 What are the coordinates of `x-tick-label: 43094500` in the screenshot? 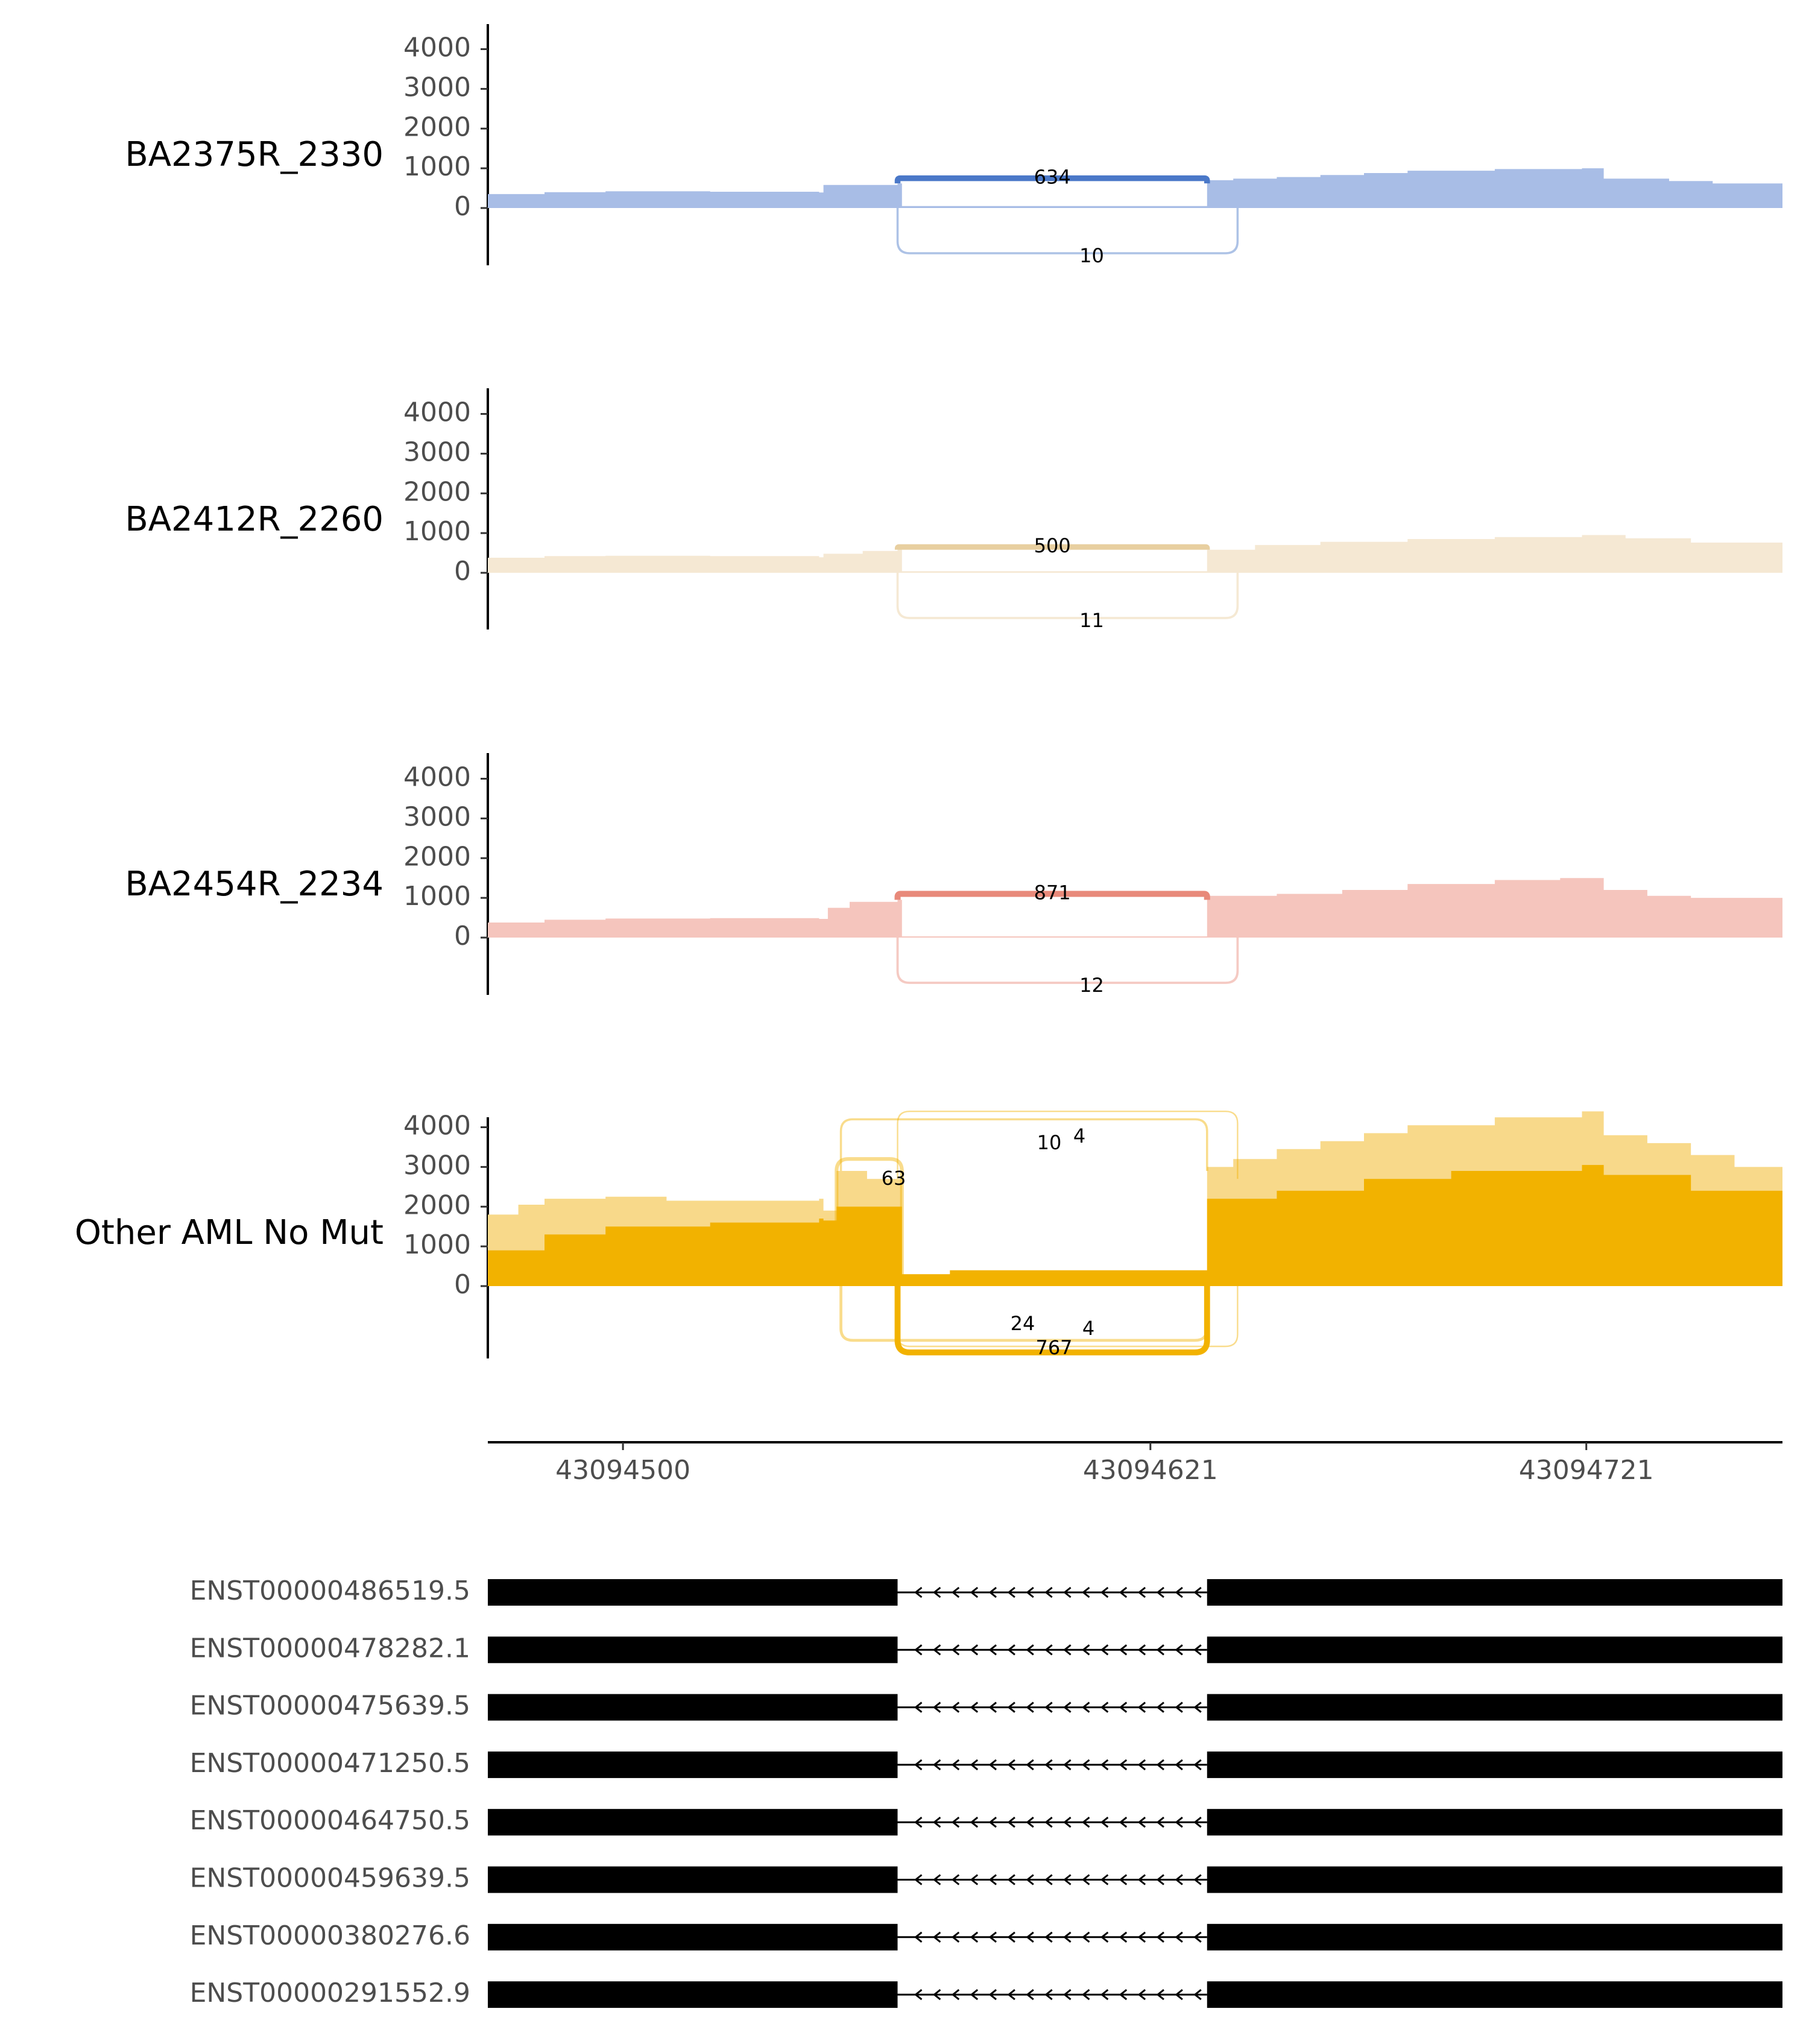 It's located at (622, 1470).